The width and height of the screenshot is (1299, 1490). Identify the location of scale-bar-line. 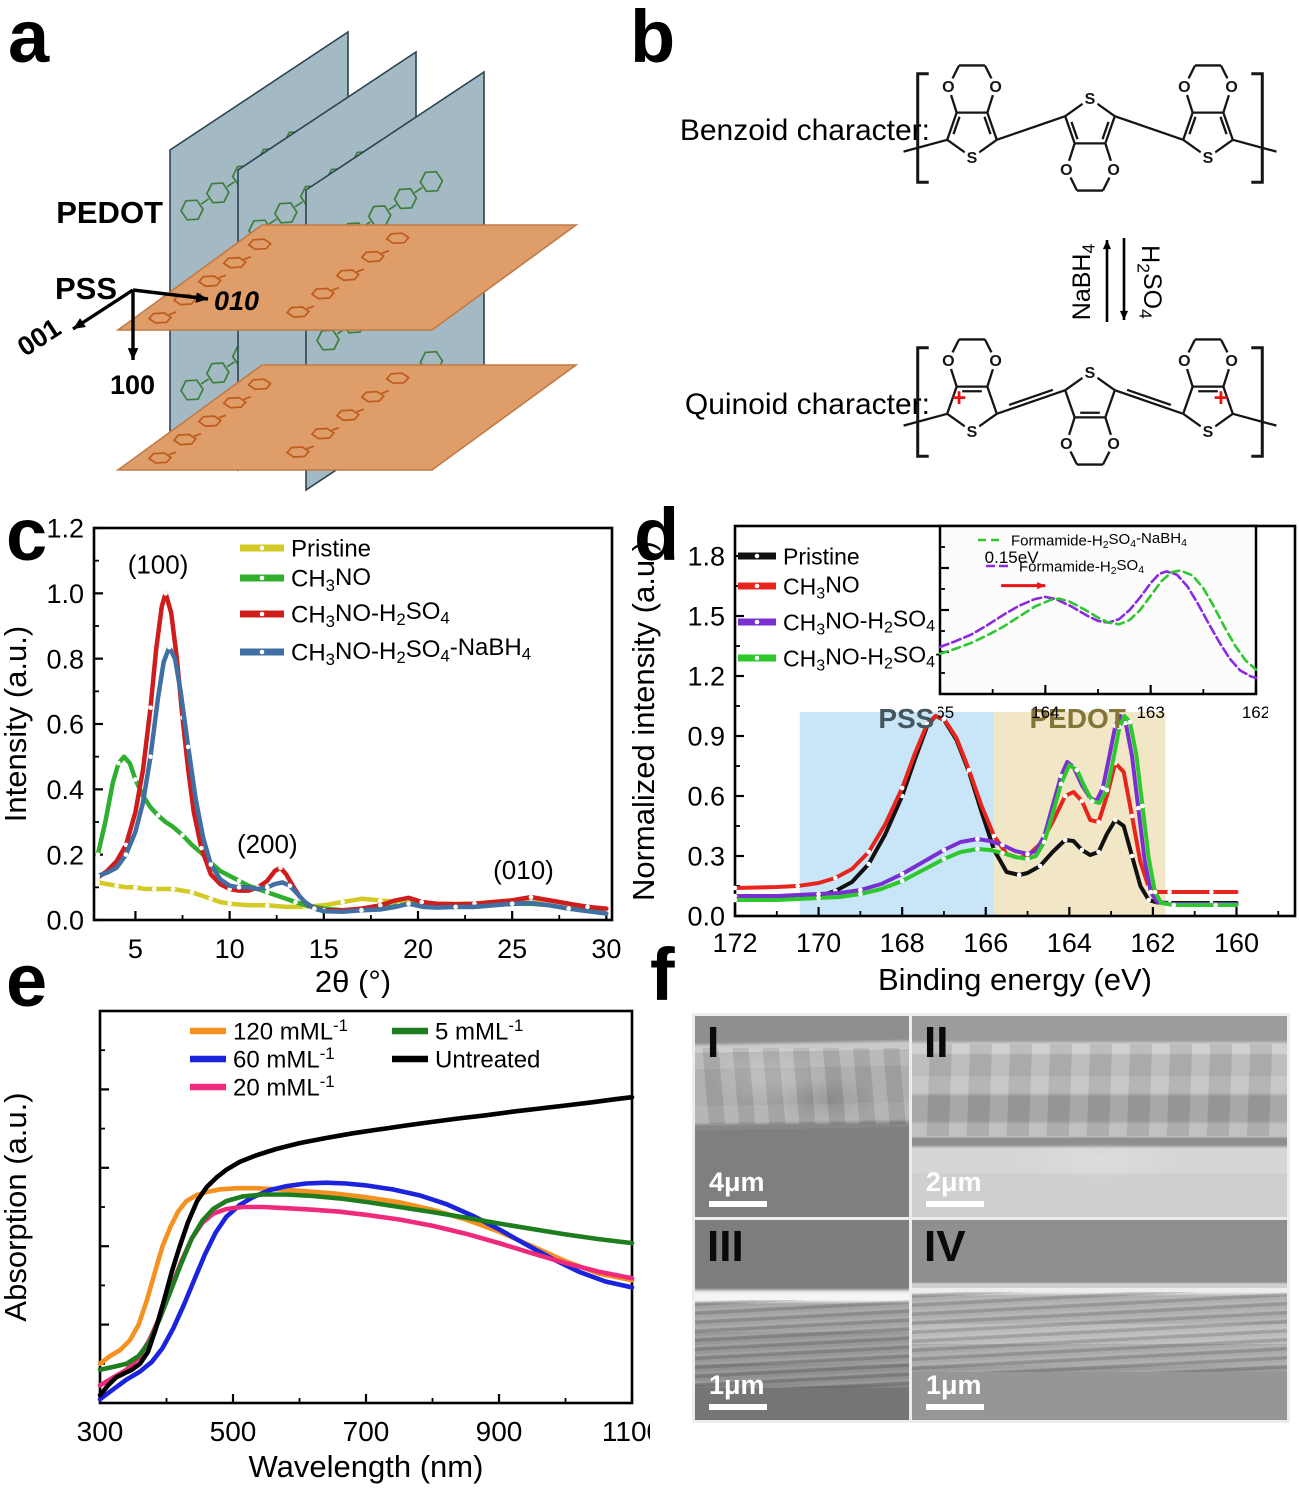
(738, 1203).